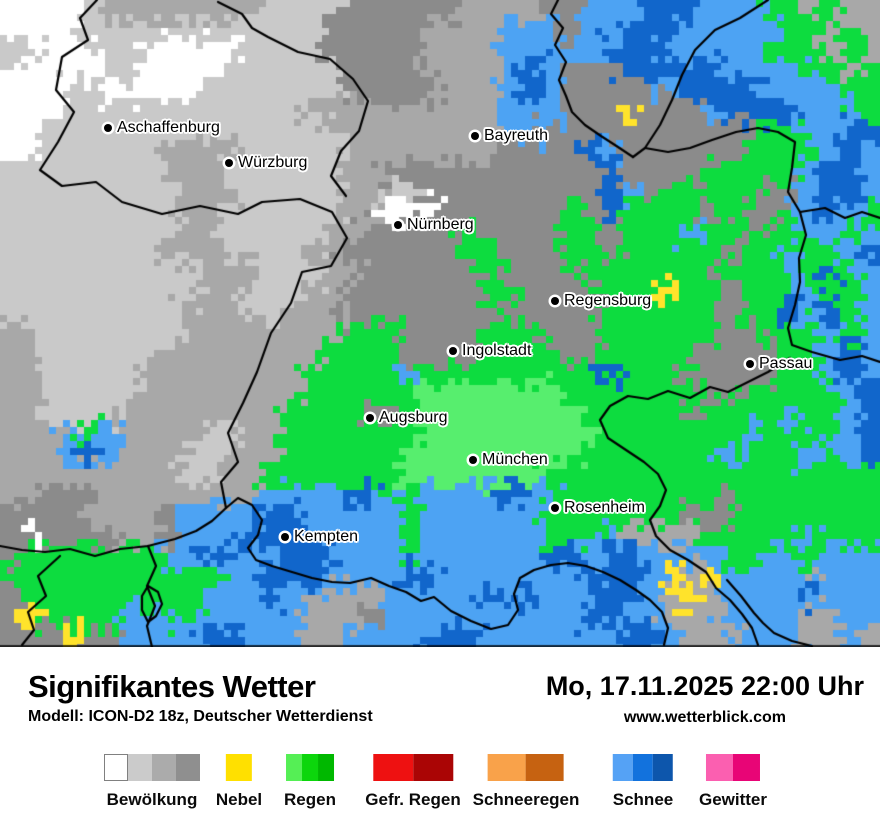  What do you see at coordinates (526, 782) in the screenshot?
I see `legend-group-schneeregen: Schneeregen` at bounding box center [526, 782].